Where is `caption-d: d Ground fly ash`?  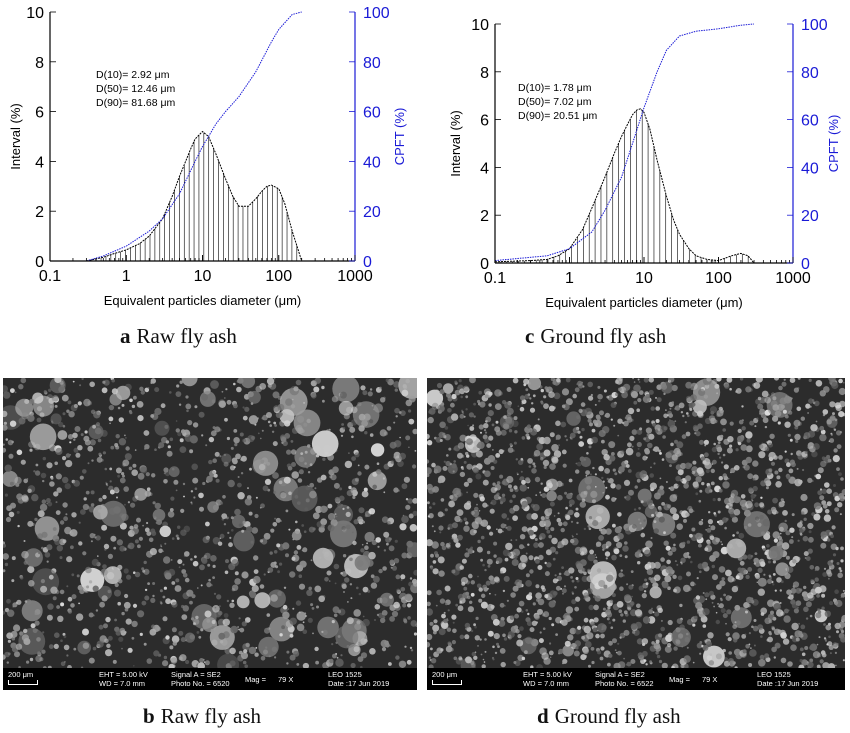 caption-d: d Ground fly ash is located at coordinates (609, 716).